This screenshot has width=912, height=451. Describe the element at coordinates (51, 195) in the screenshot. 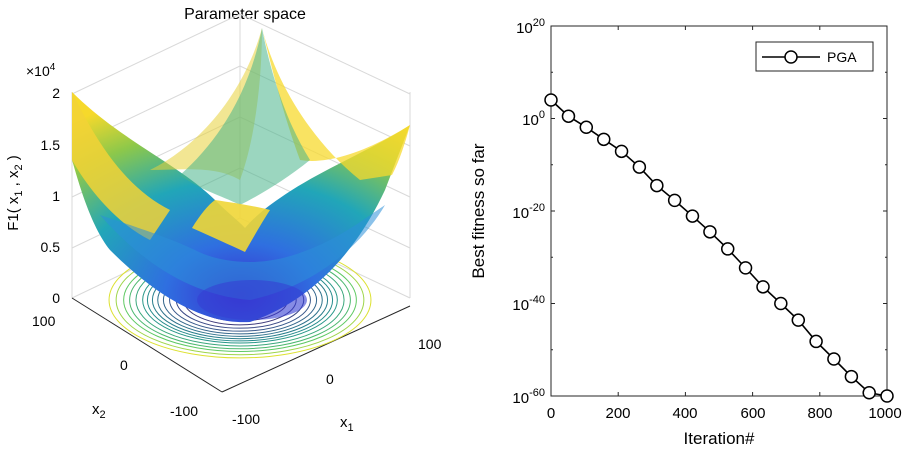

I see `z-ticks: 0 0.5 1 1.5 2` at that location.